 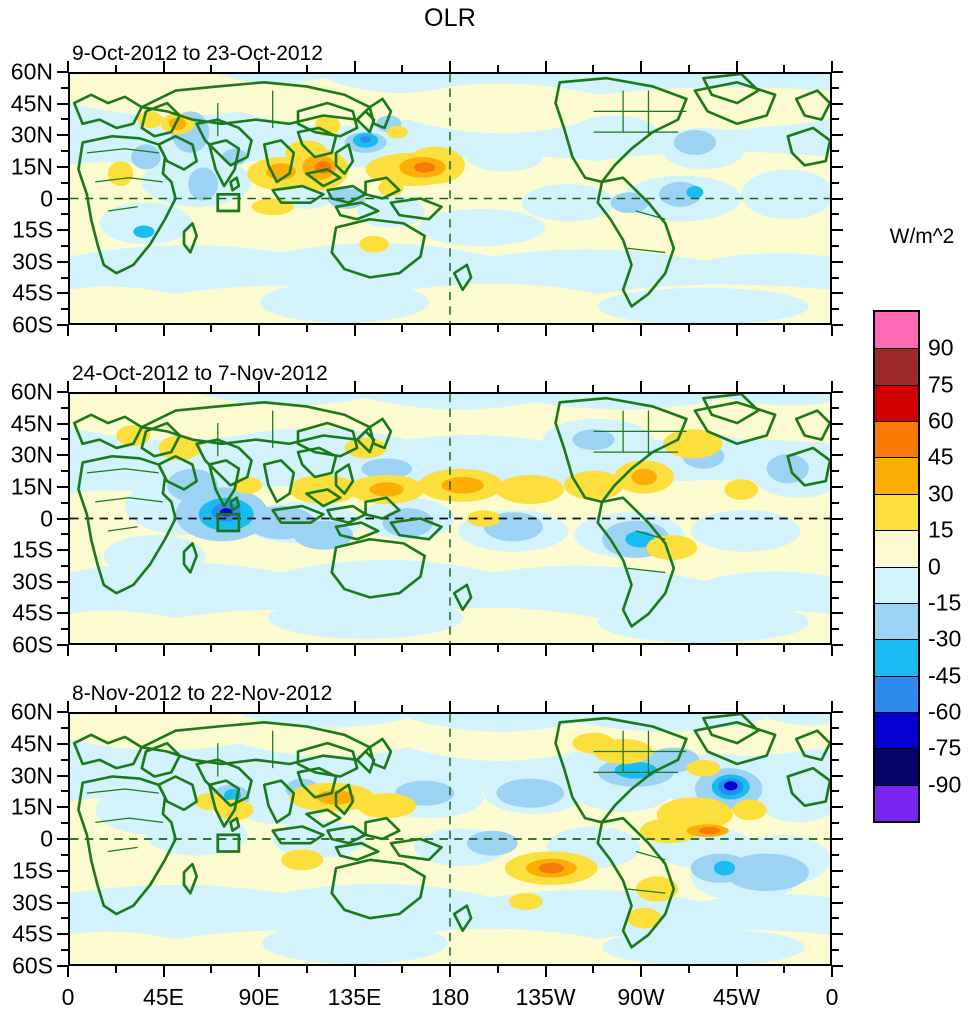 What do you see at coordinates (941, 456) in the screenshot?
I see `colorbar-tick-label: 45` at bounding box center [941, 456].